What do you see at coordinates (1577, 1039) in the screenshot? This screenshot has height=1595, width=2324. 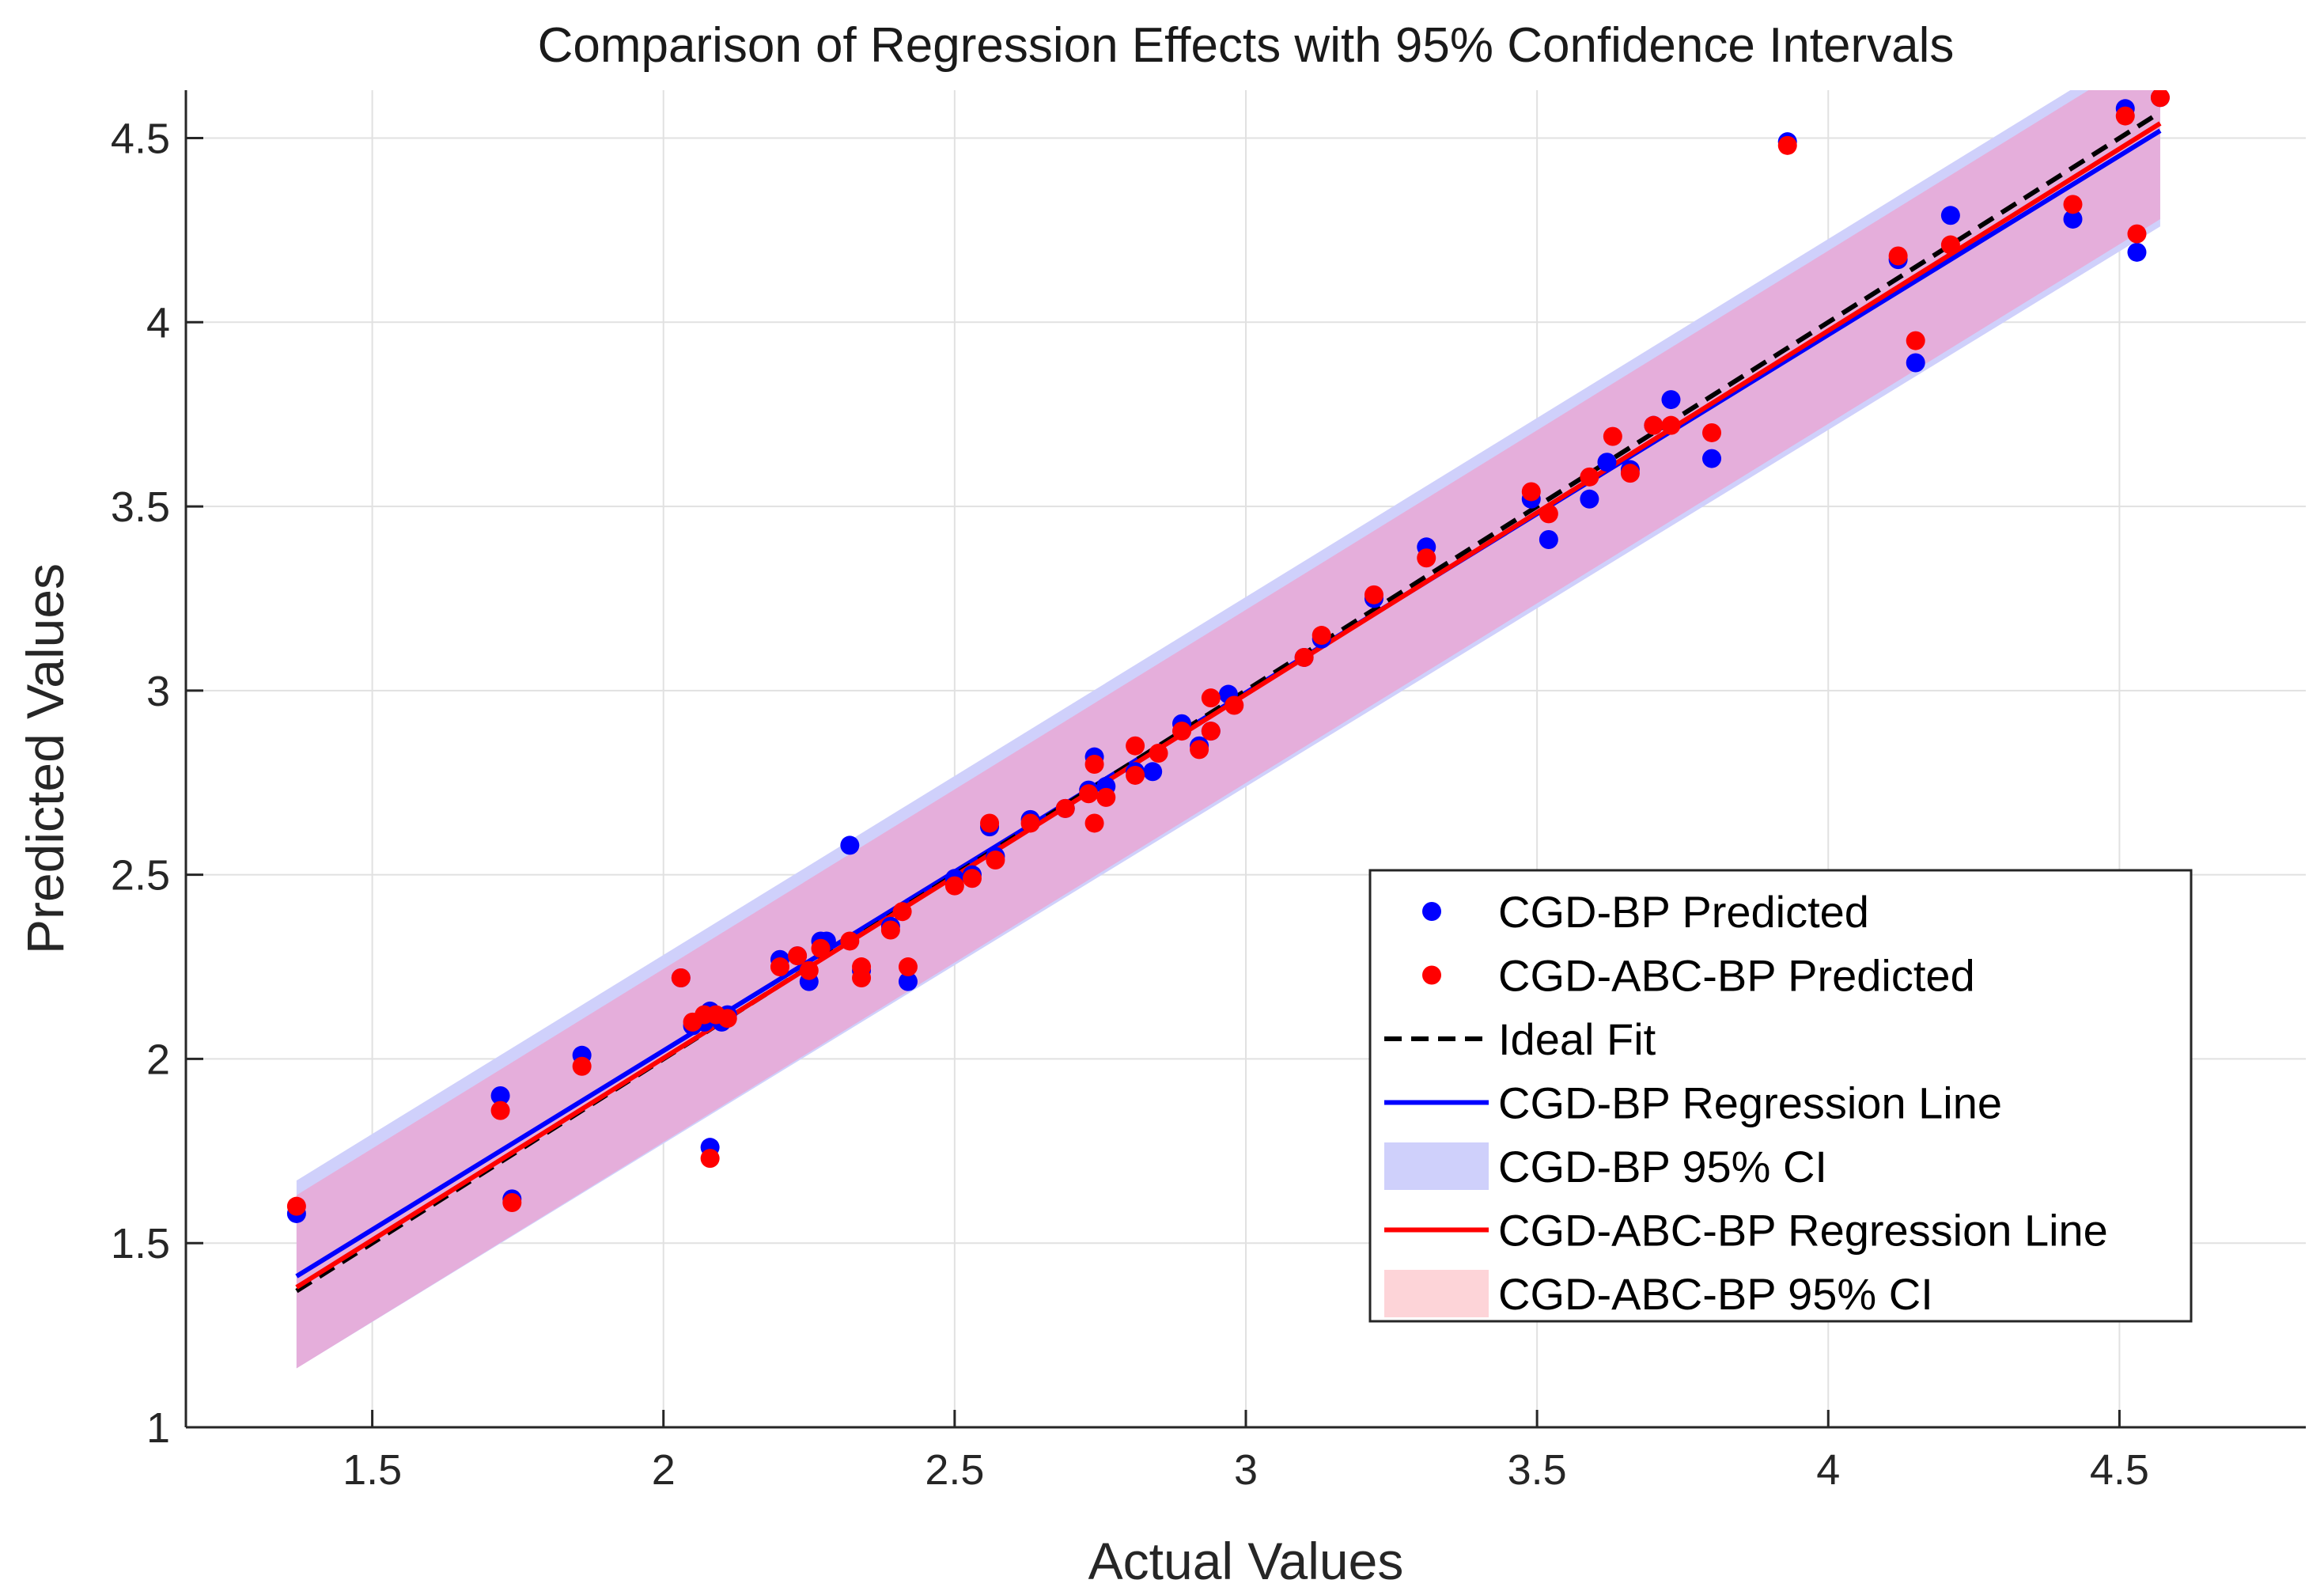 I see `legend-label: Ideal Fit` at bounding box center [1577, 1039].